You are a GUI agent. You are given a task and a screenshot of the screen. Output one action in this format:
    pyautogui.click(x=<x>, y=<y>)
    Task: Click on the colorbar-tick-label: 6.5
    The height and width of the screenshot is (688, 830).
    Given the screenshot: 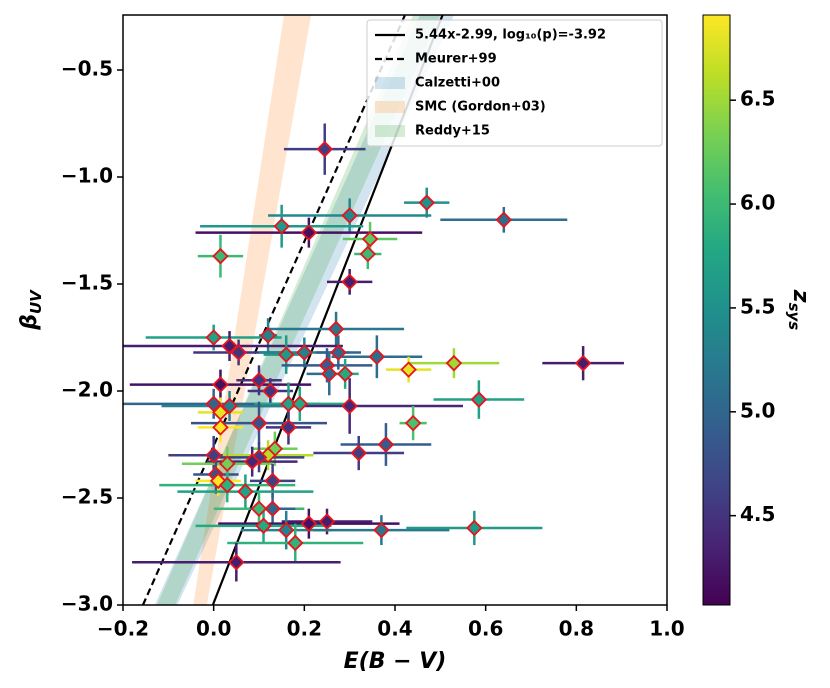 What is the action you would take?
    pyautogui.click(x=757, y=99)
    